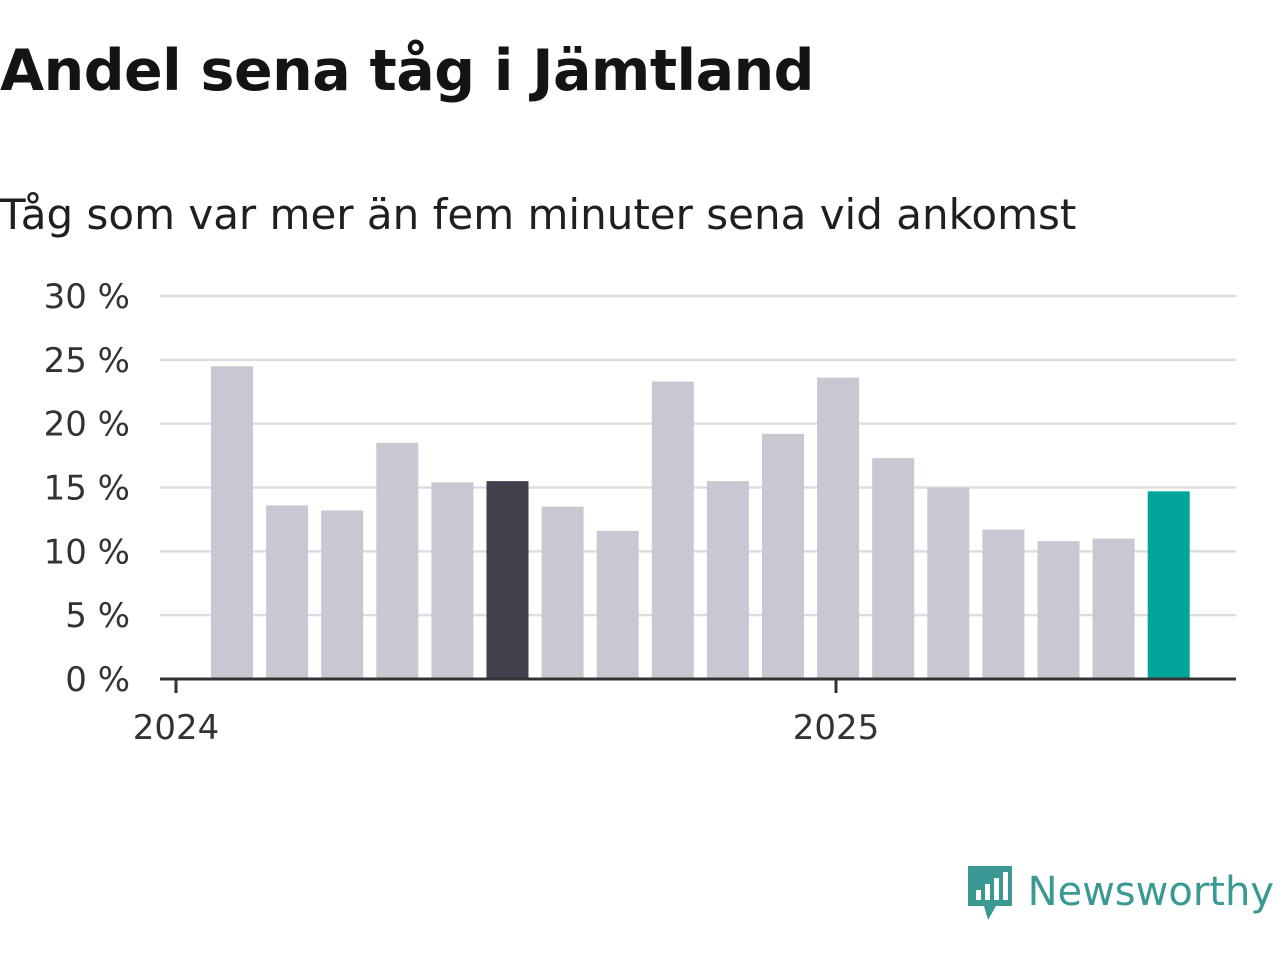 Image resolution: width=1280 pixels, height=960 pixels. Describe the element at coordinates (698, 685) in the screenshot. I see `x-axis` at that location.